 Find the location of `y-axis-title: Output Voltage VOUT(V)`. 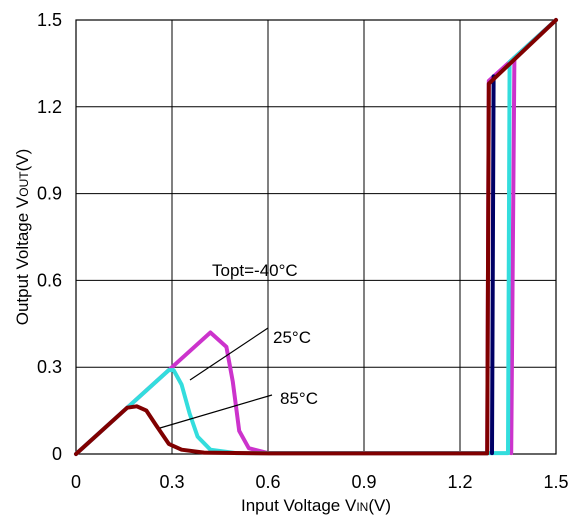

y-axis-title: Output Voltage VOUT(V) is located at coordinates (22, 237).